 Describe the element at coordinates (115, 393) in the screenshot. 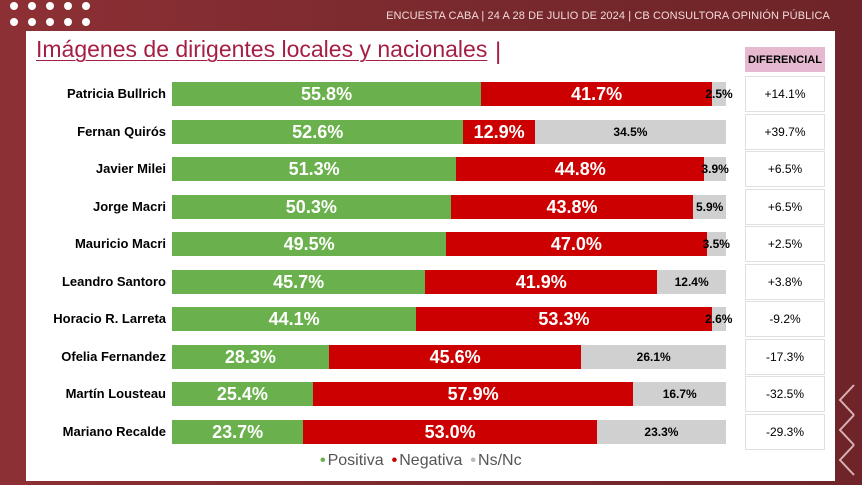

I see `category-label: Martín Lousteau` at that location.